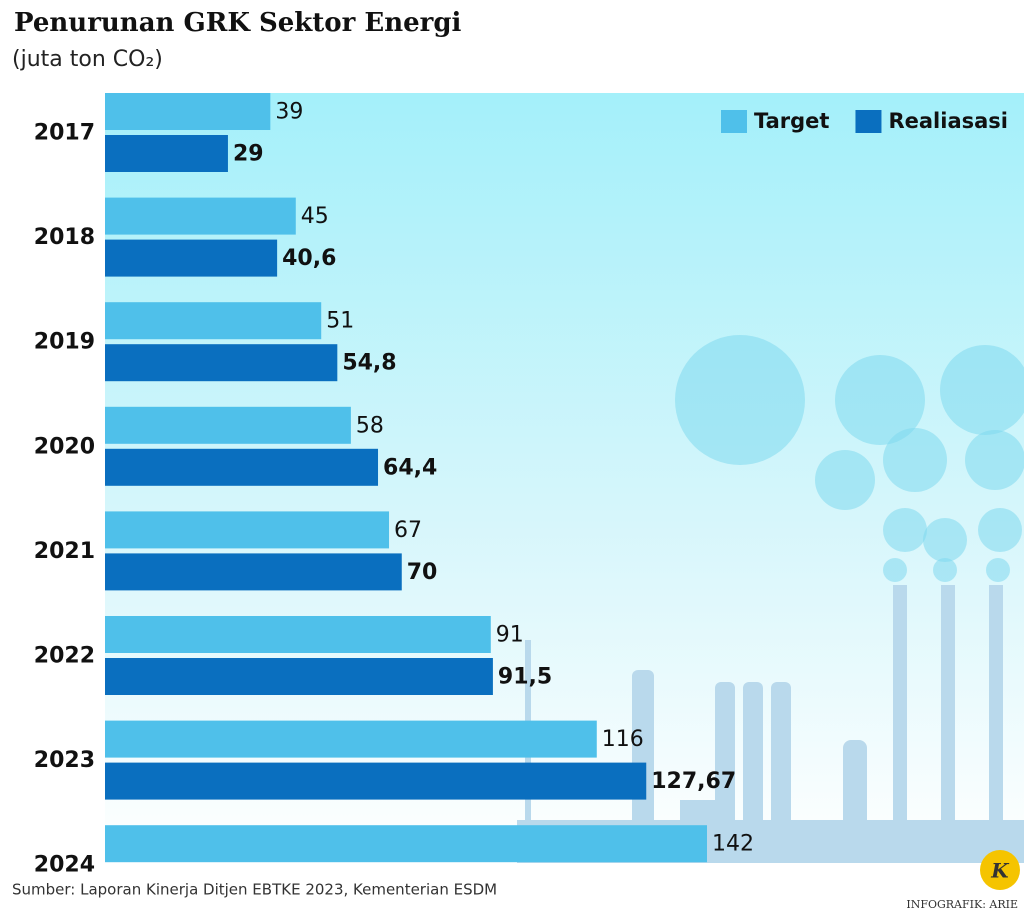 The width and height of the screenshot is (1024, 914). Describe the element at coordinates (64, 760) in the screenshot. I see `y-tick-label: 2023` at that location.